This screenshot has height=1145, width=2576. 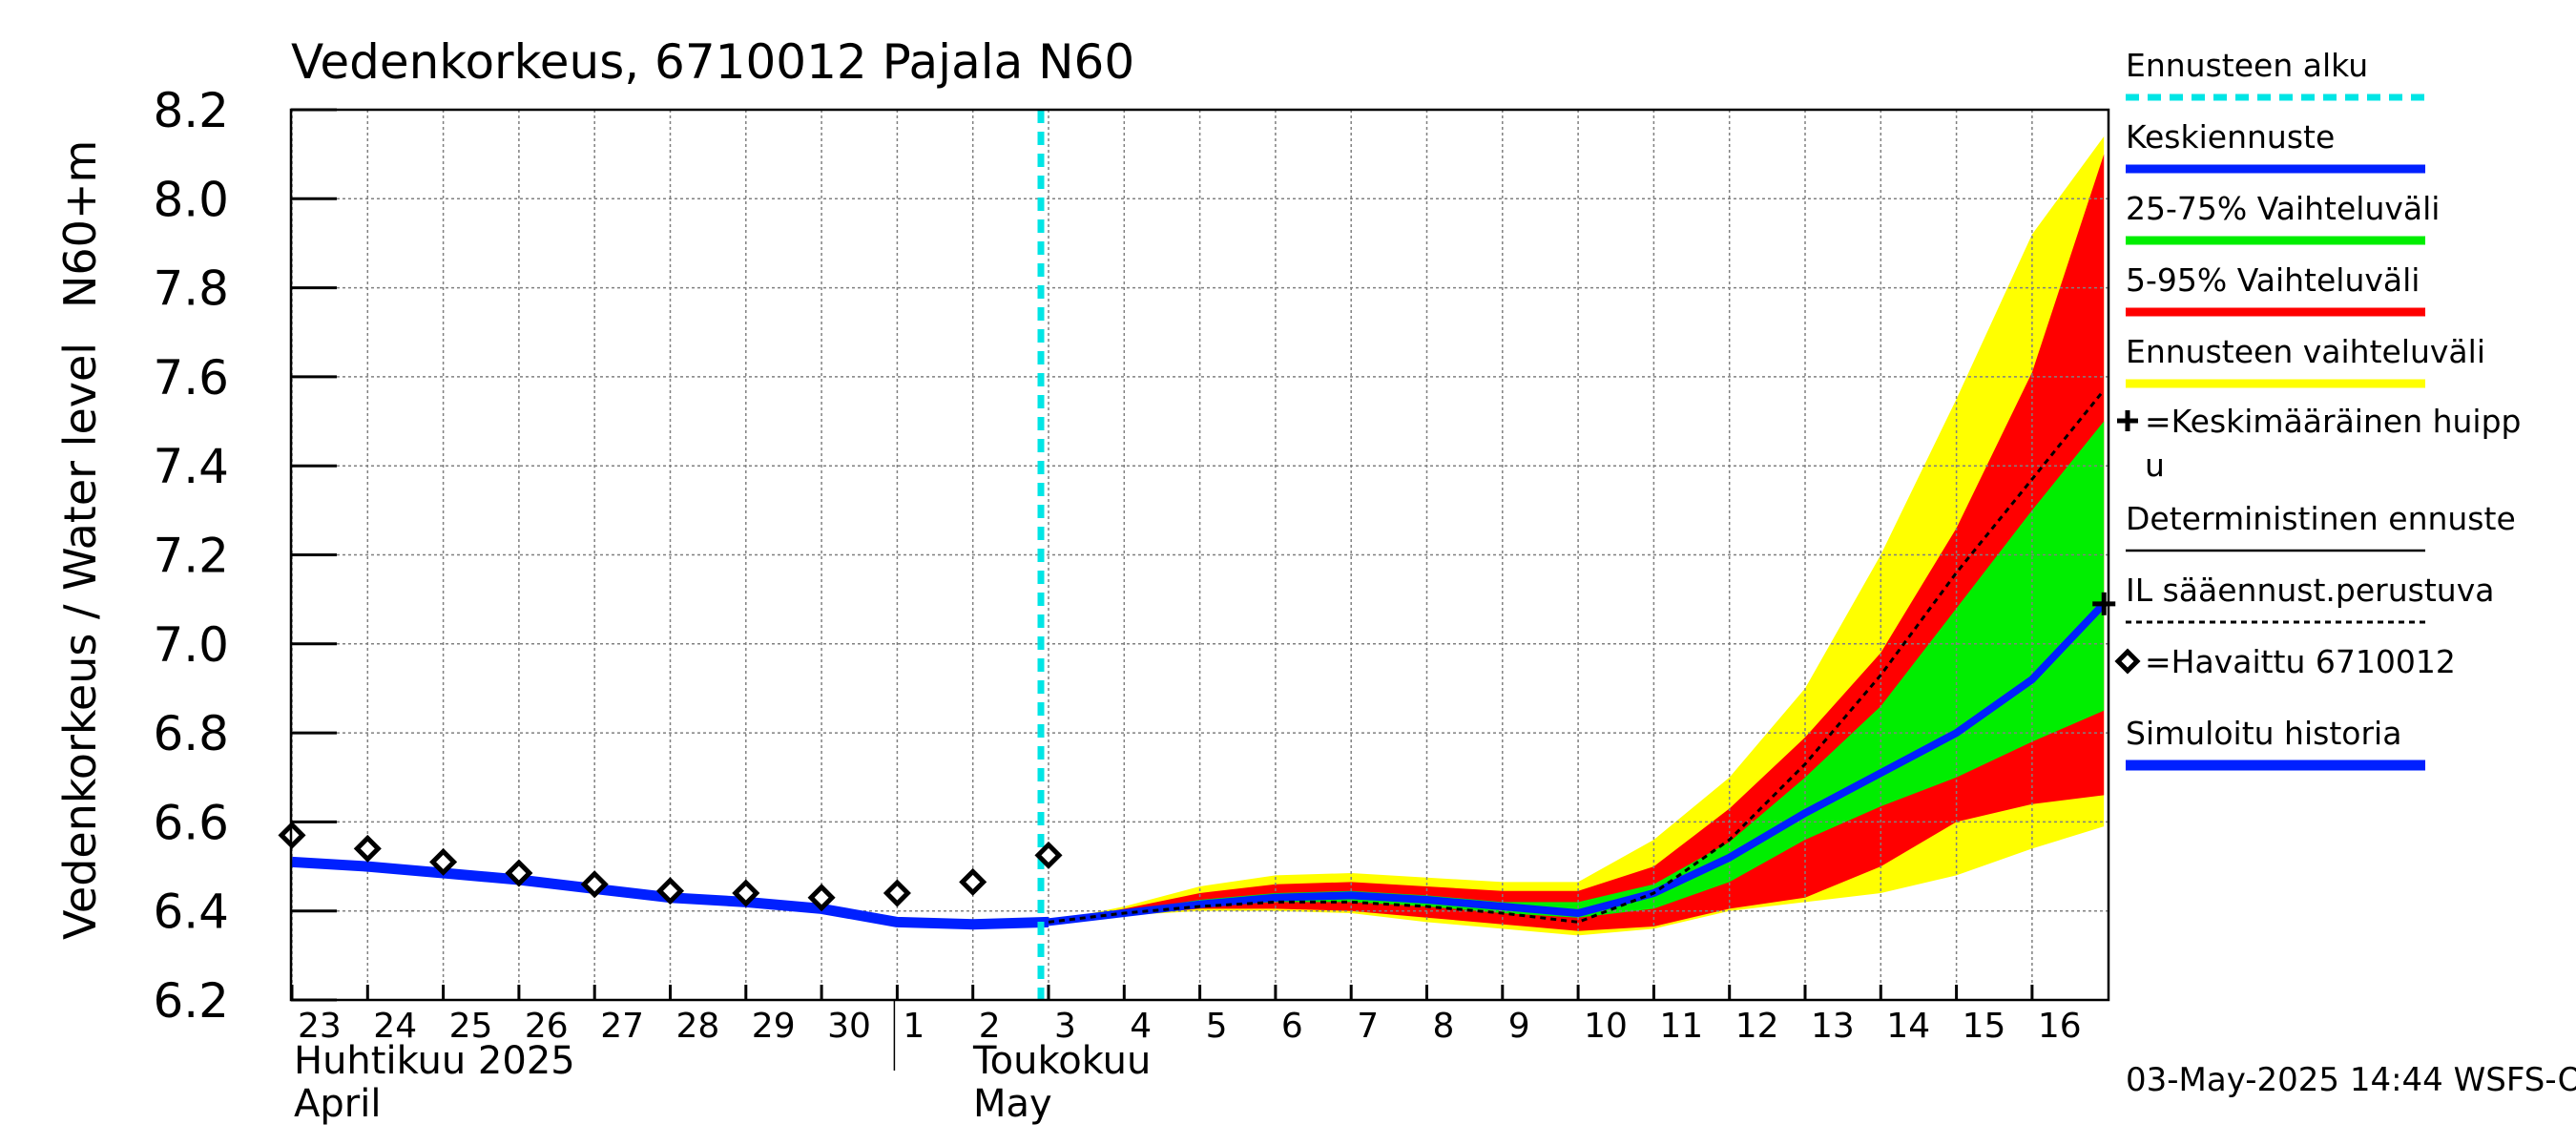 What do you see at coordinates (2247, 66) in the screenshot?
I see `legend-label: Ennusteen alku` at bounding box center [2247, 66].